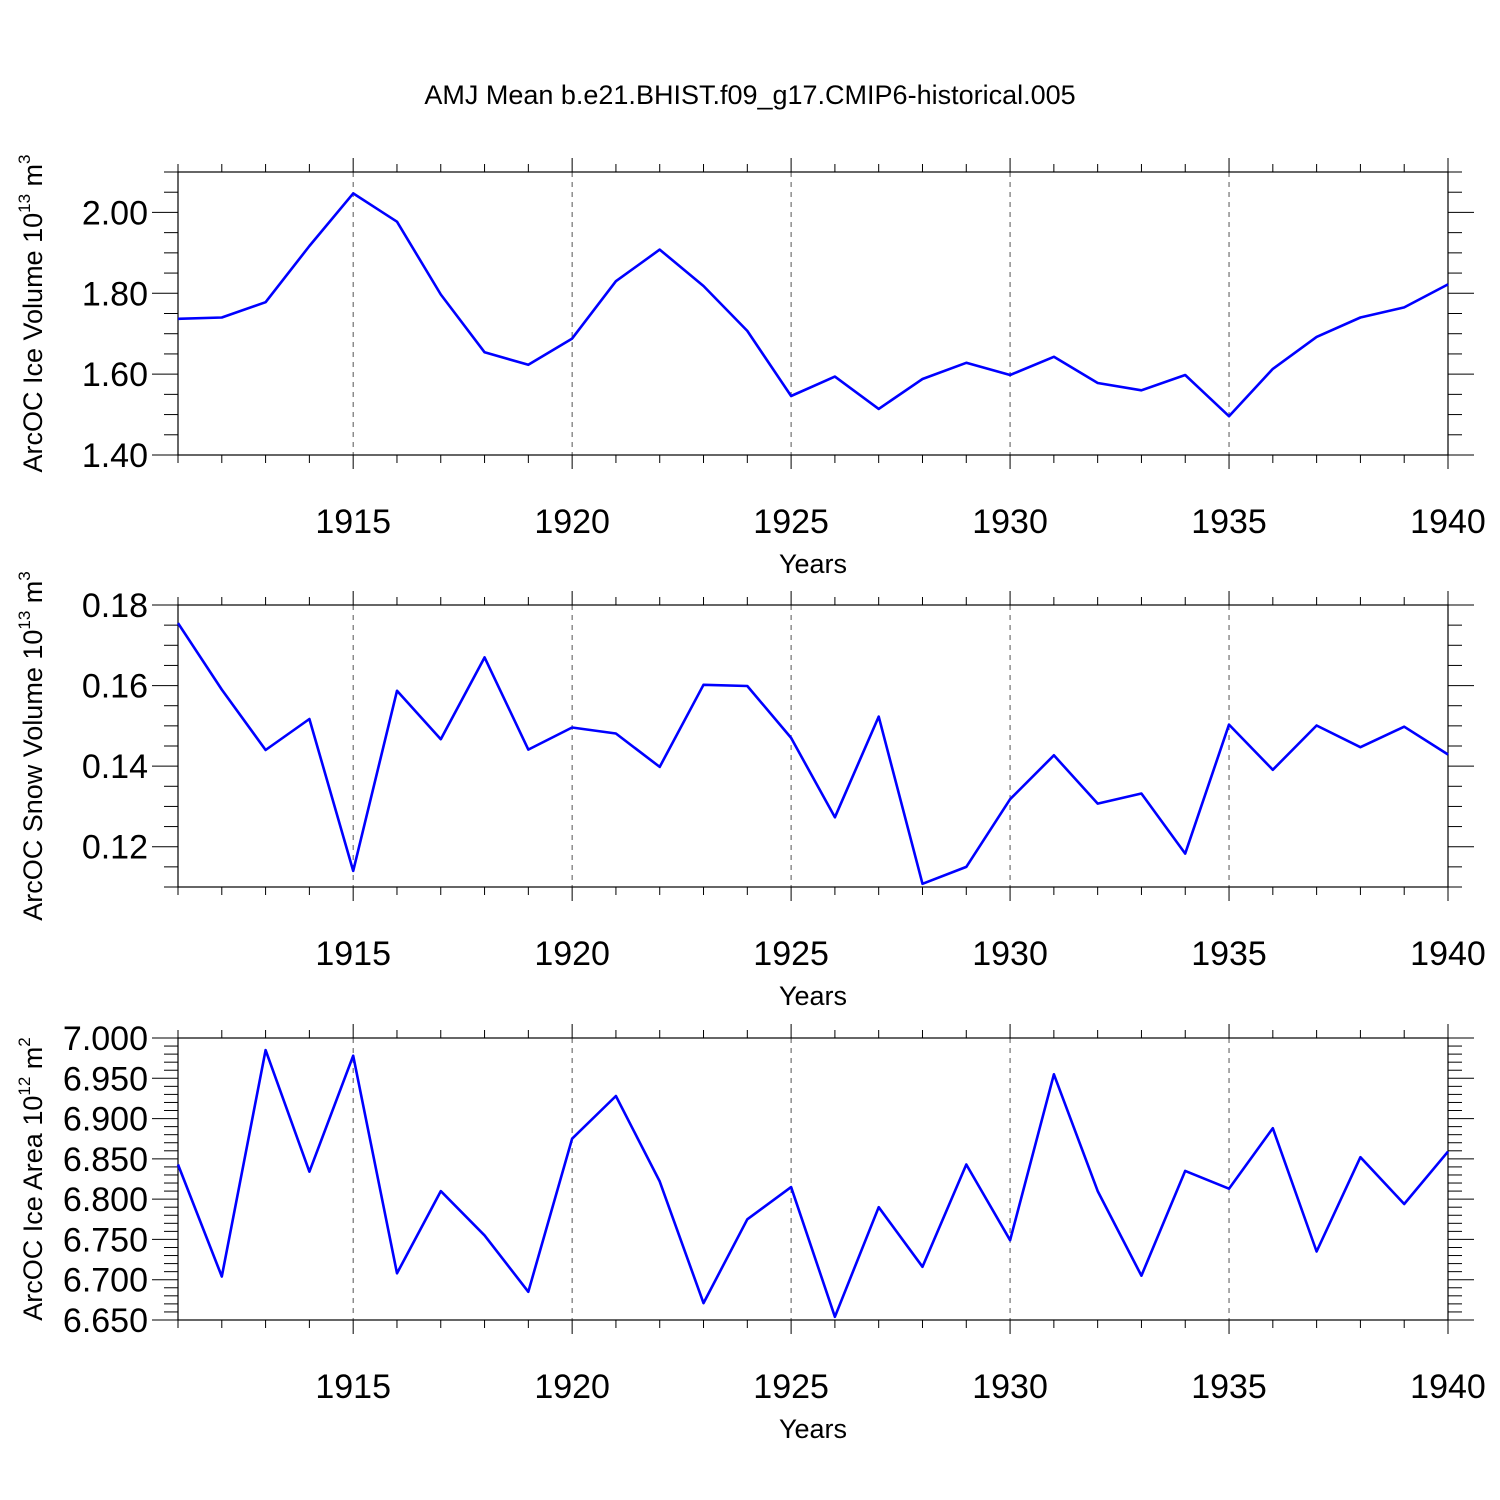 This screenshot has height=1500, width=1500. What do you see at coordinates (115, 456) in the screenshot?
I see `y-tick-label: 1.40` at bounding box center [115, 456].